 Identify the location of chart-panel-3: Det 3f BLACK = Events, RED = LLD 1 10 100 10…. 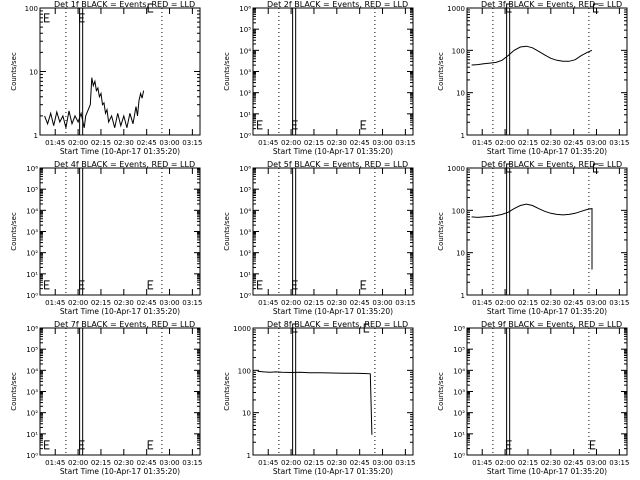
(533, 78).